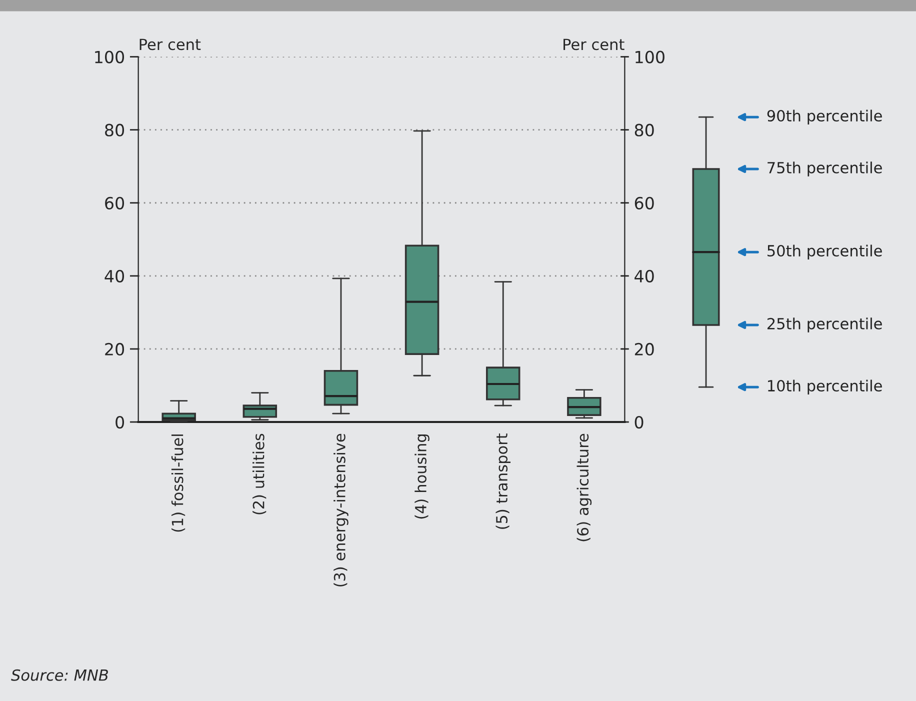 This screenshot has height=701, width=916. Describe the element at coordinates (59, 675) in the screenshot. I see `source-note: Source: MNB` at that location.